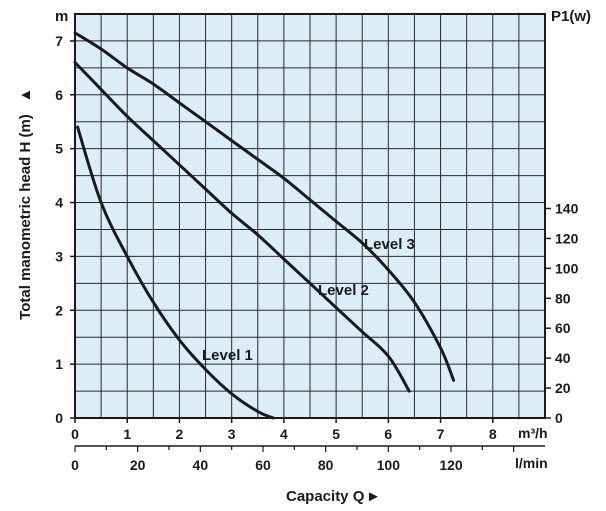  What do you see at coordinates (75, 465) in the screenshot?
I see `x2-tick-label: 0` at bounding box center [75, 465].